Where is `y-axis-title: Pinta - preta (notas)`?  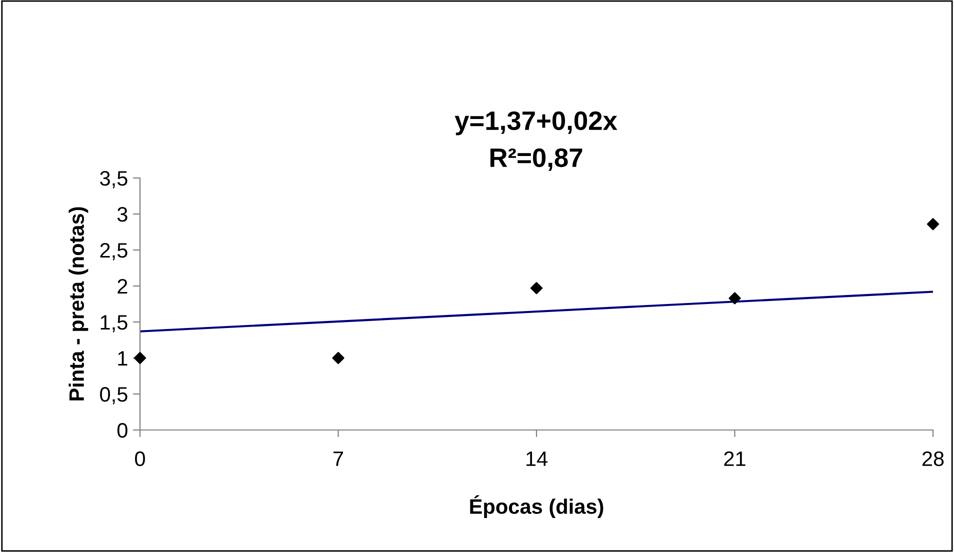 y-axis-title: Pinta - preta (notas) is located at coordinates (78, 303).